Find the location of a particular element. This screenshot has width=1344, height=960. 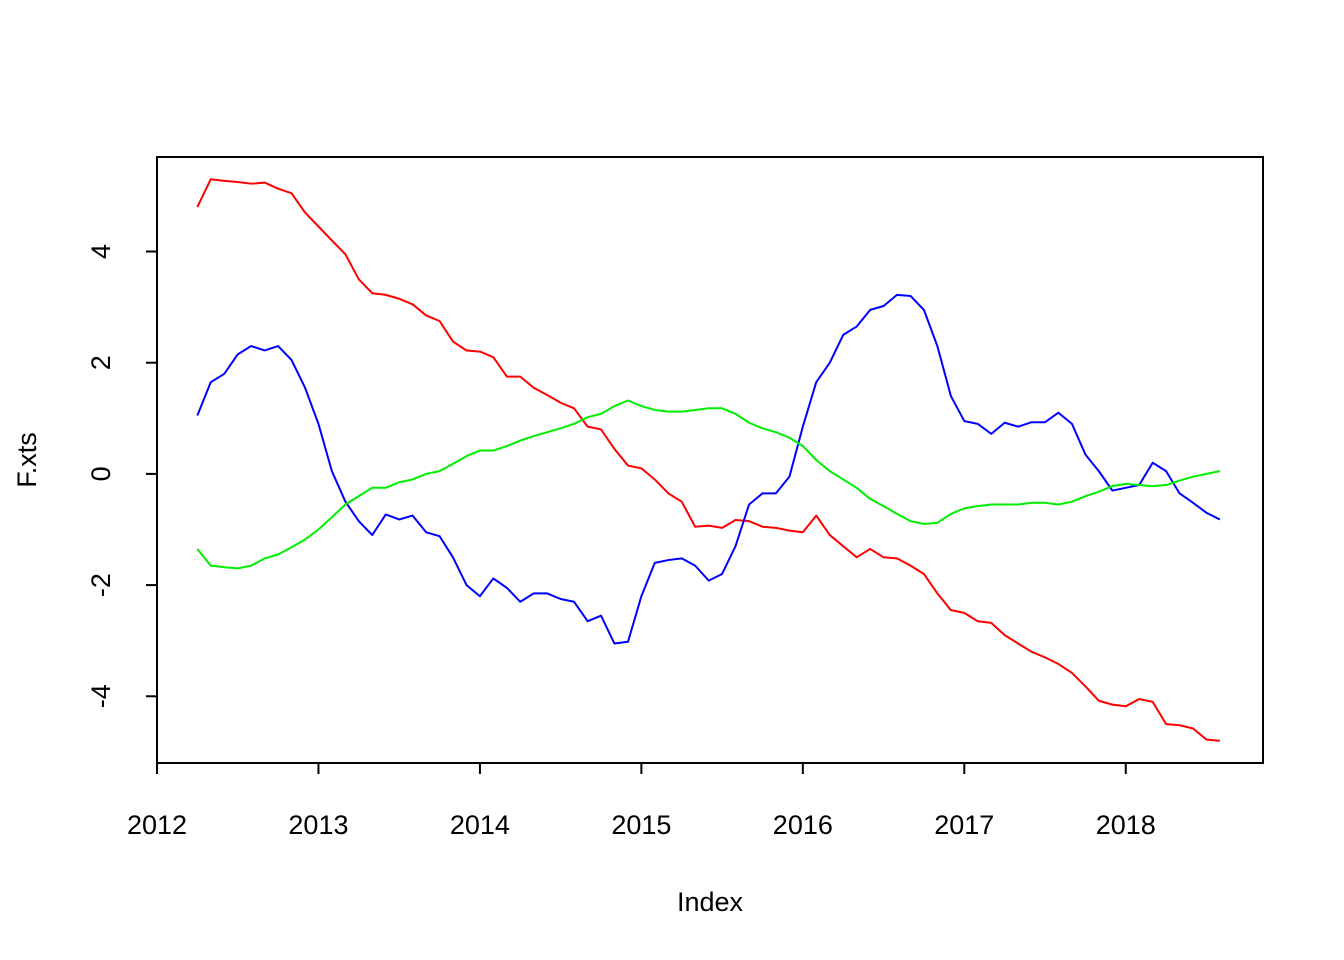

y-tick-label: 0 is located at coordinates (101, 473).